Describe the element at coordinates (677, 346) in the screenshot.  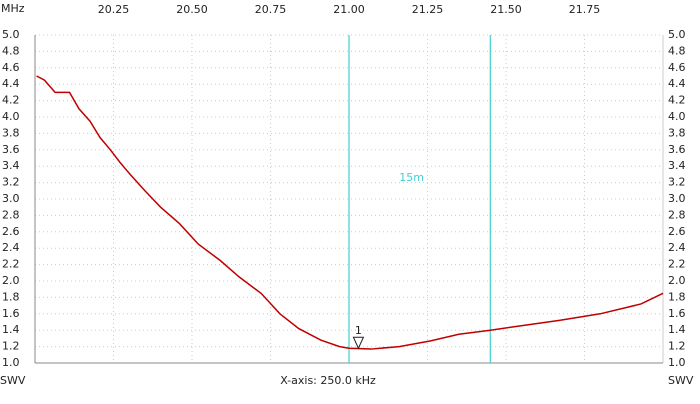
I see `y-tick-label-right: 1.2` at that location.